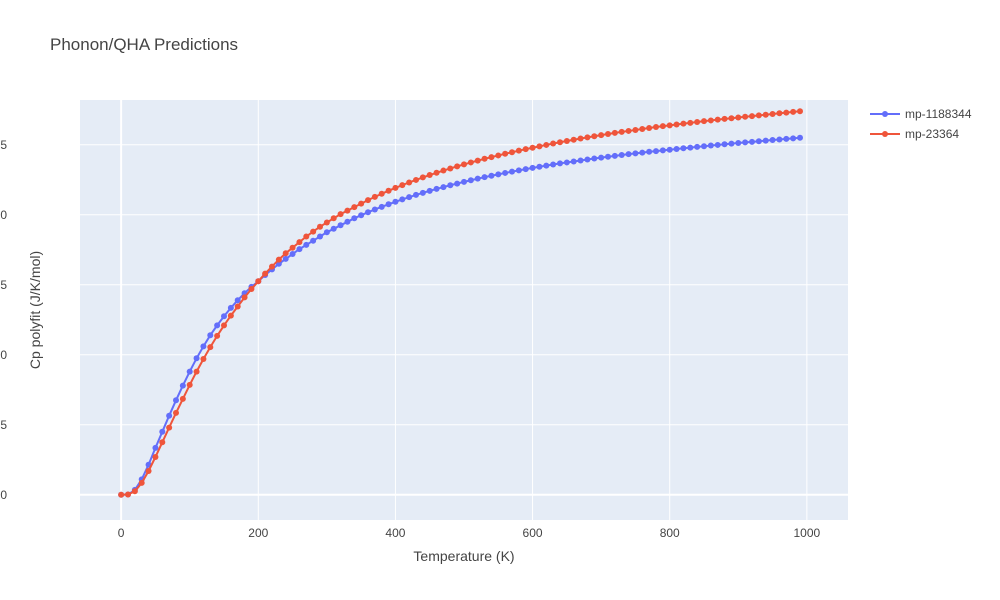  I want to click on legend-item: mp-23364, so click(914, 134).